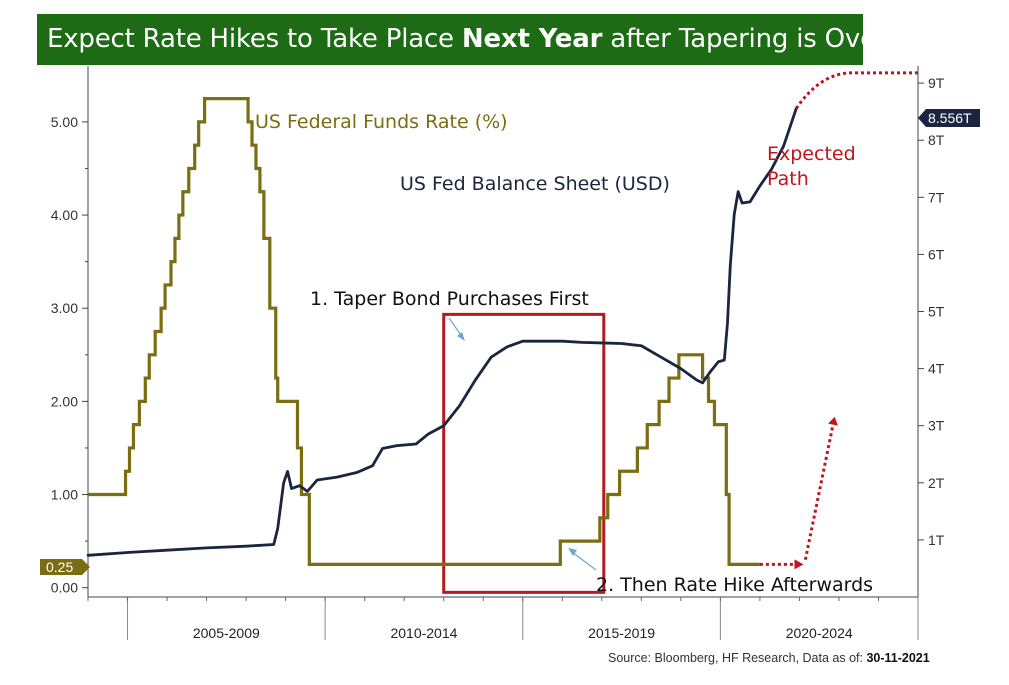 This screenshot has height=685, width=1009. I want to click on balance-sheet-label: US Fed Balance Sheet (USD), so click(535, 184).